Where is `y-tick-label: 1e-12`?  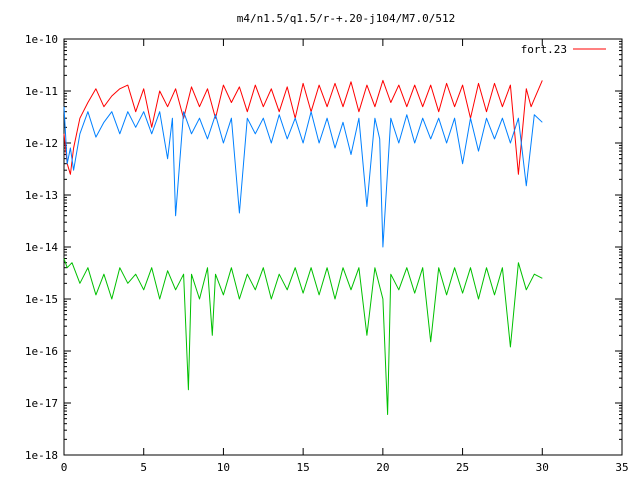 y-tick-label: 1e-12 is located at coordinates (41, 143).